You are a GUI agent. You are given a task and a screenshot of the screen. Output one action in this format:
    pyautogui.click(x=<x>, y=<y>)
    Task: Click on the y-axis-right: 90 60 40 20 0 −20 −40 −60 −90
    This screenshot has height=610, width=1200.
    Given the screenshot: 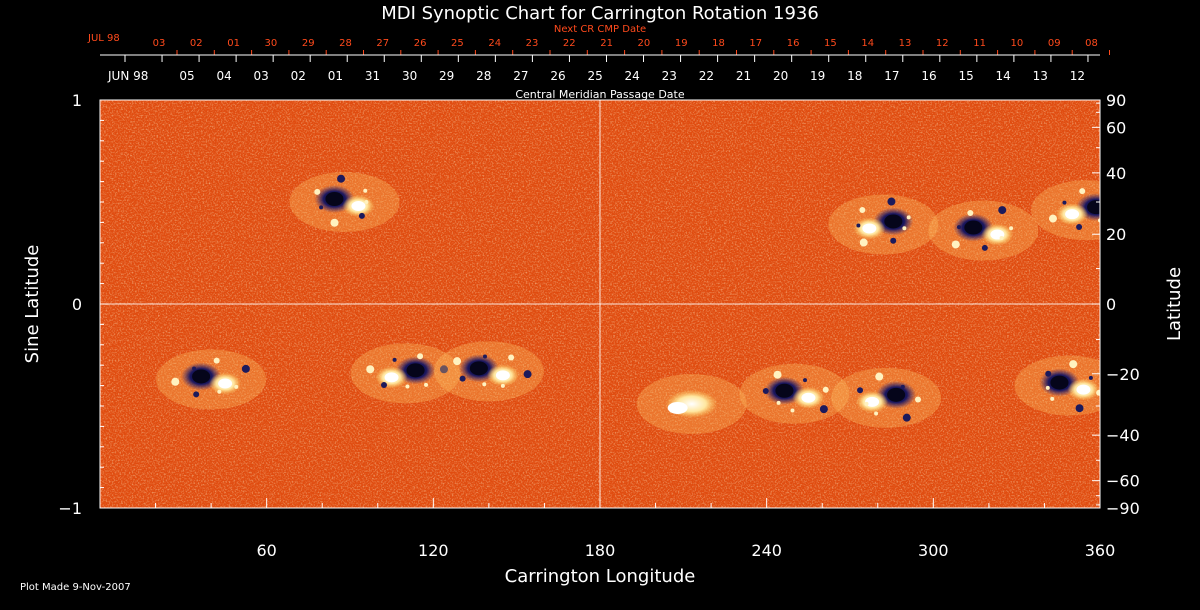 What is the action you would take?
    pyautogui.click(x=1116, y=304)
    